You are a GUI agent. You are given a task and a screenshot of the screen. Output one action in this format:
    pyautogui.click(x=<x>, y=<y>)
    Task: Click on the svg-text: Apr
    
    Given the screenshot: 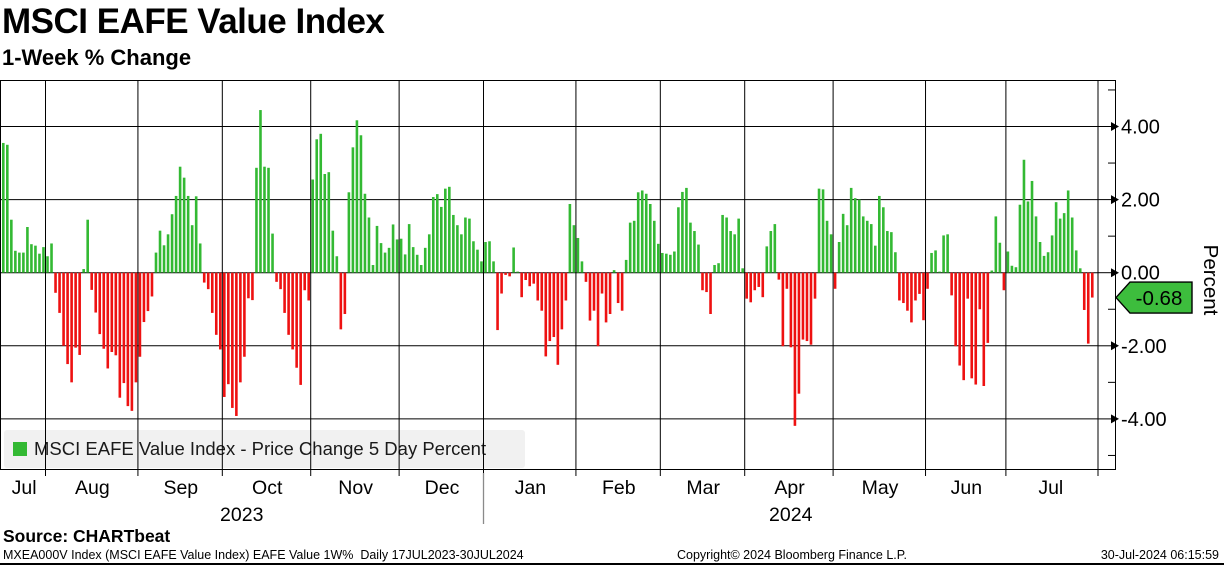 What is the action you would take?
    pyautogui.click(x=789, y=488)
    